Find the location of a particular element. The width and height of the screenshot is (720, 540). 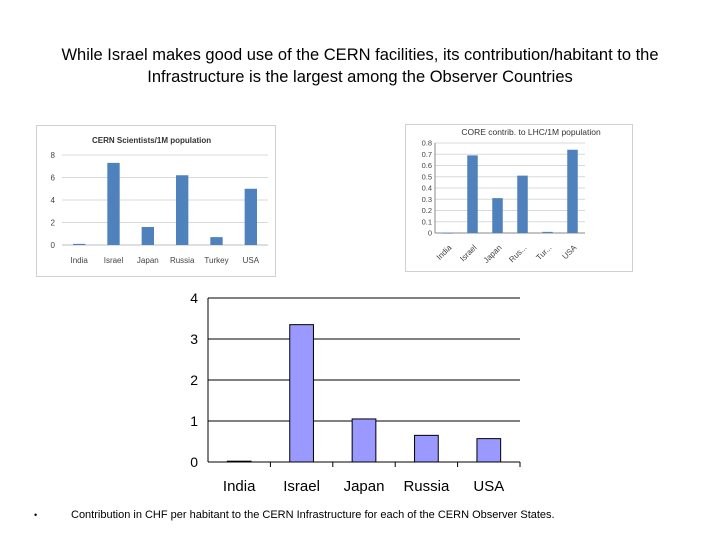

chart-title: CERN Scientists/1M population is located at coordinates (151, 140).